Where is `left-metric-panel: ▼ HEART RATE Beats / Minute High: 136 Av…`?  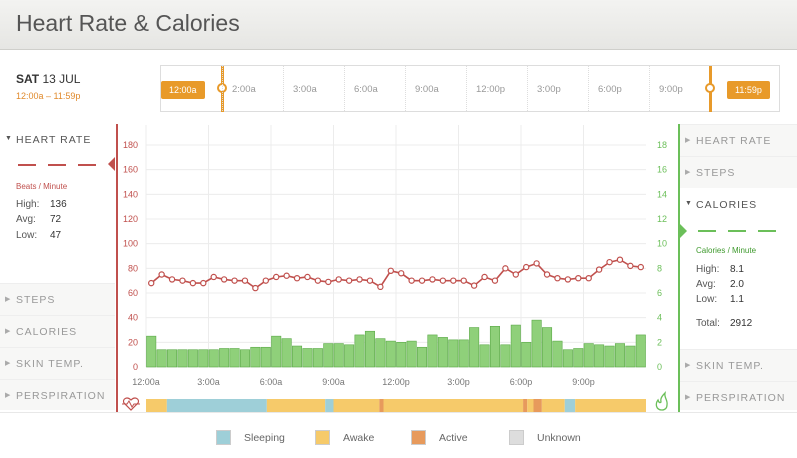 left-metric-panel: ▼ HEART RATE Beats / Minute High: 136 Av… is located at coordinates (57, 267).